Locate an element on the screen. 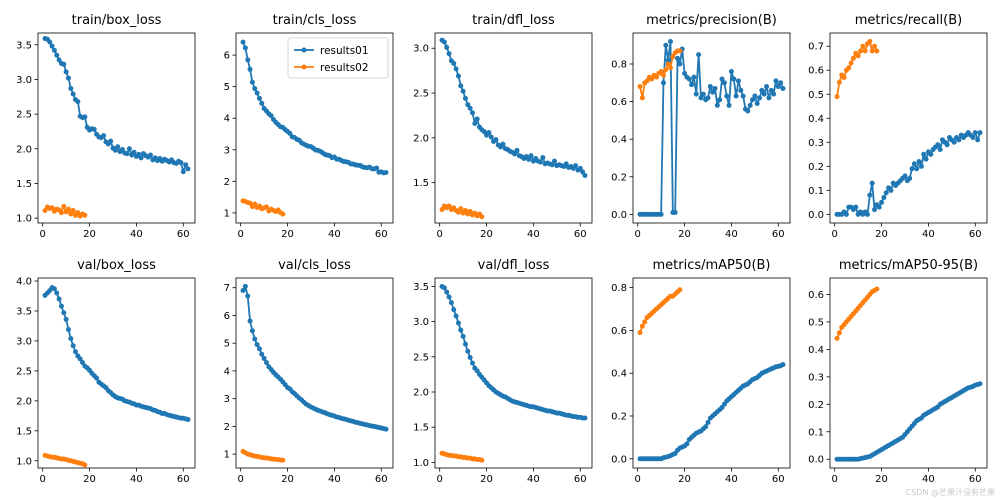 This screenshot has height=500, width=1000. y-tick-label: 0.4 is located at coordinates (619, 140).